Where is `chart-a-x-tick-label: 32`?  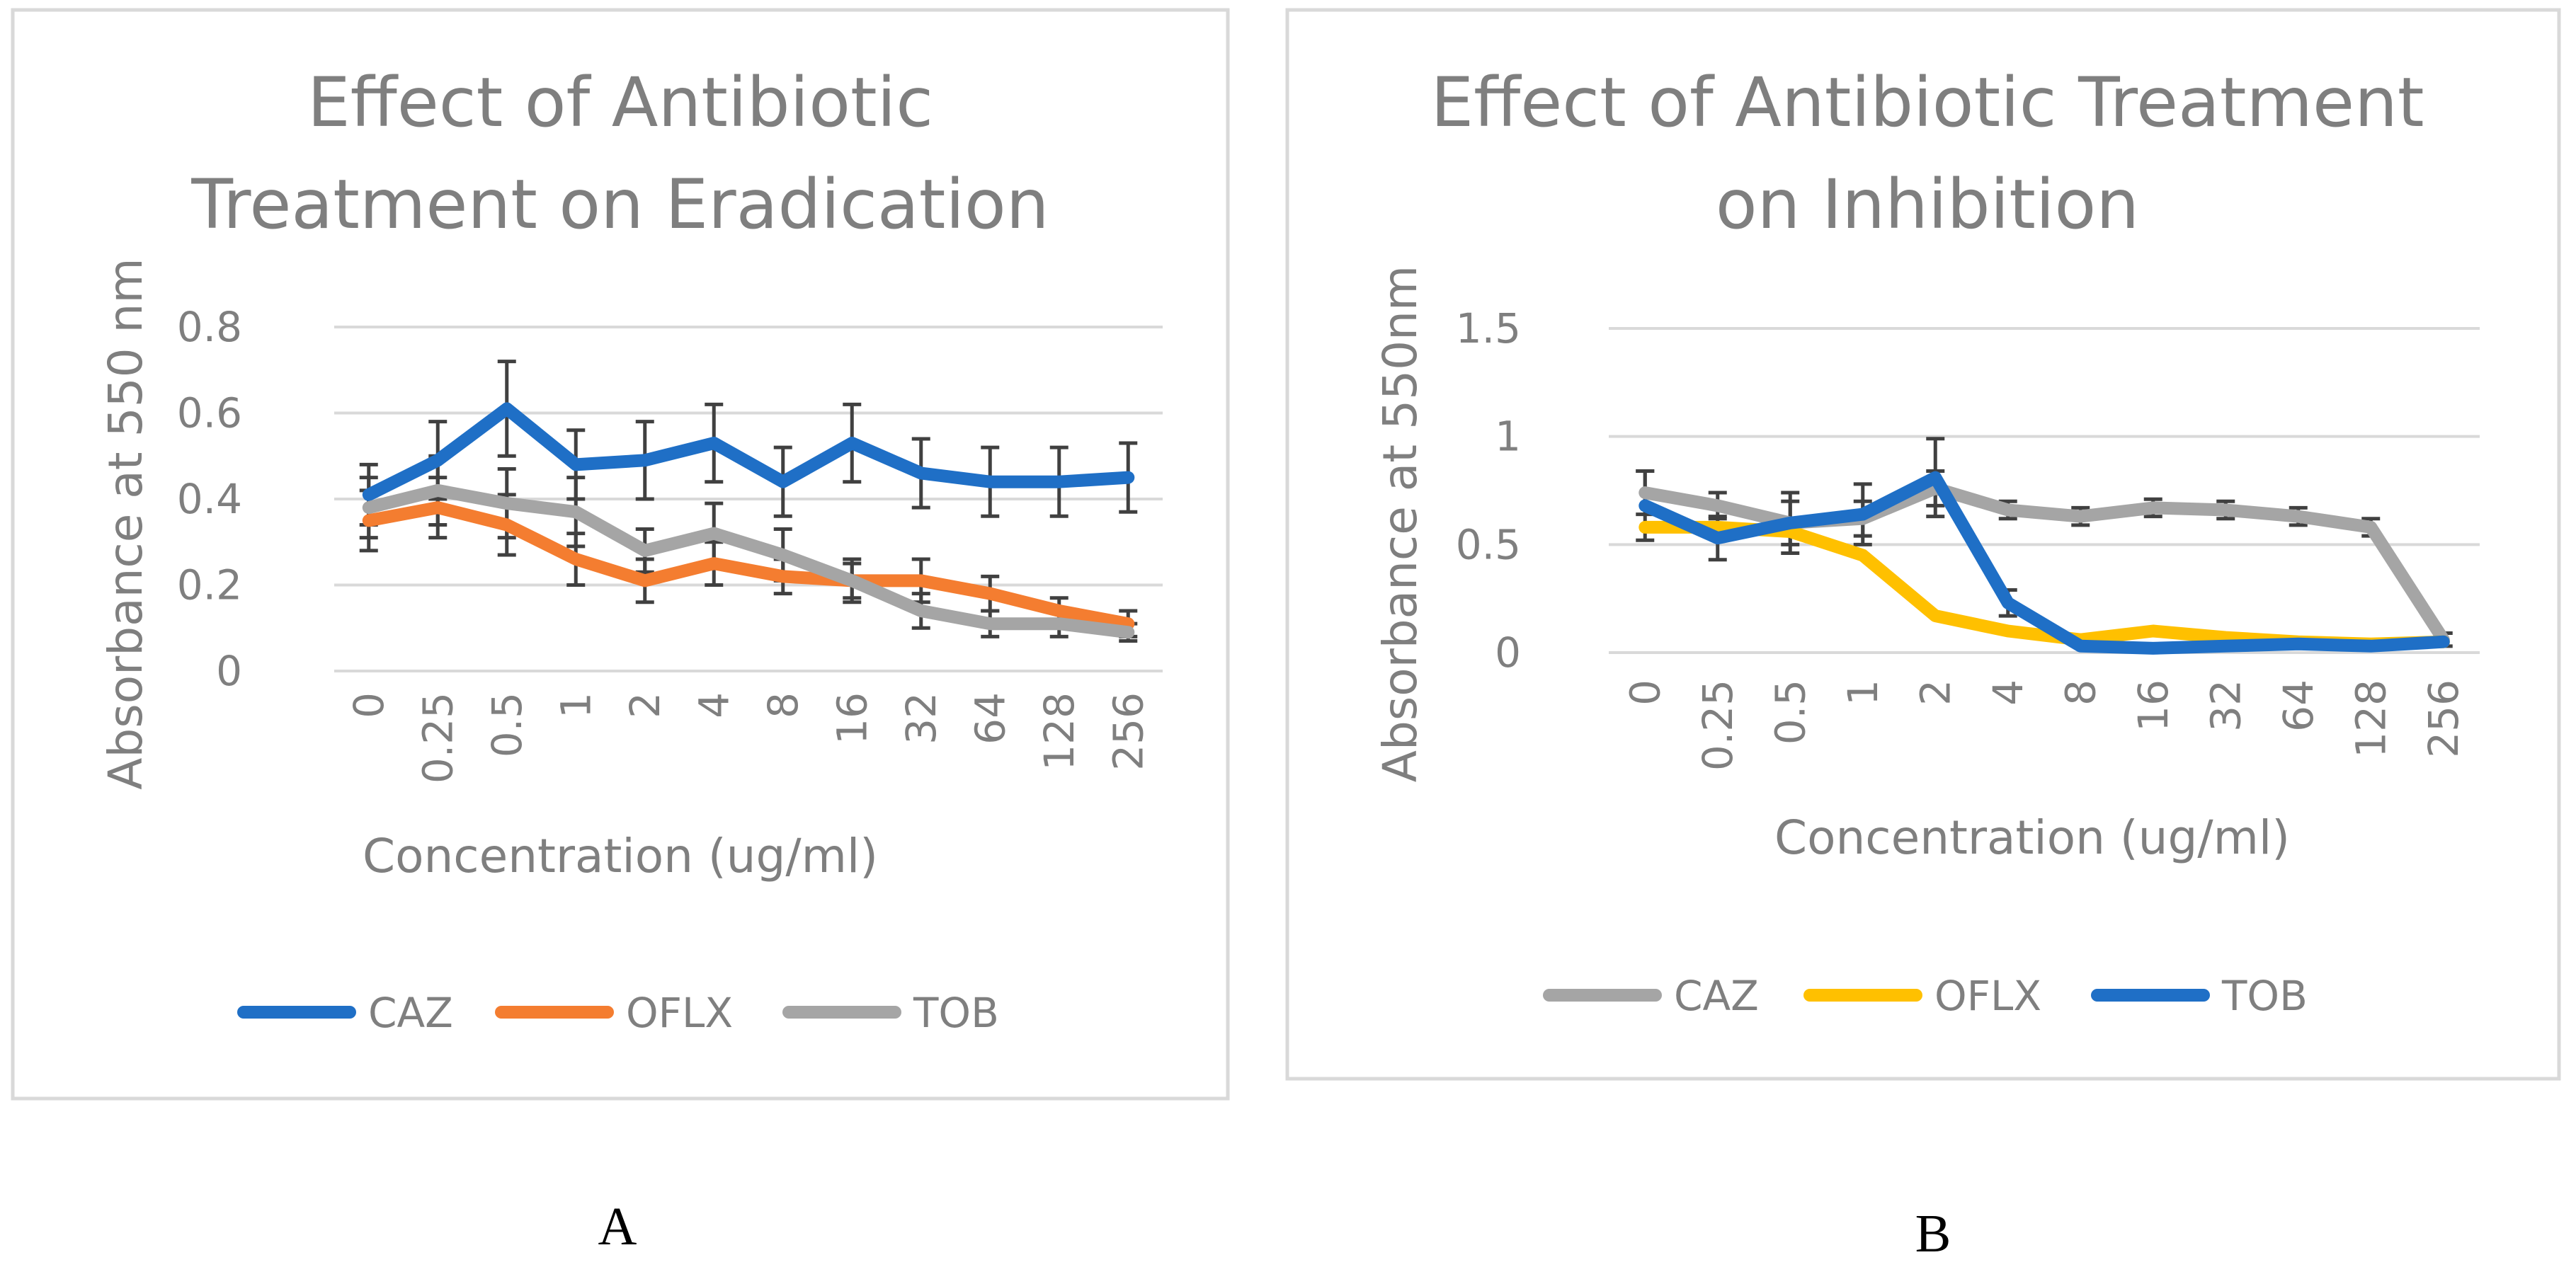
chart-a-x-tick-label: 32 is located at coordinates (921, 718).